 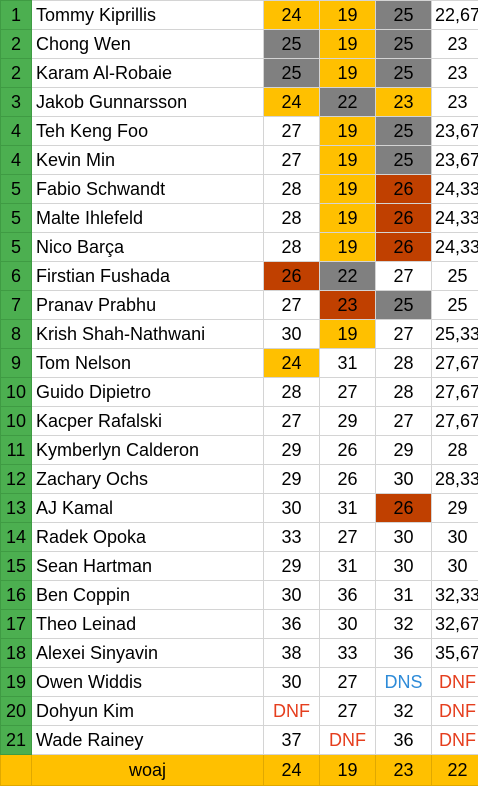 I want to click on round-3-cell: 26, so click(x=404, y=189).